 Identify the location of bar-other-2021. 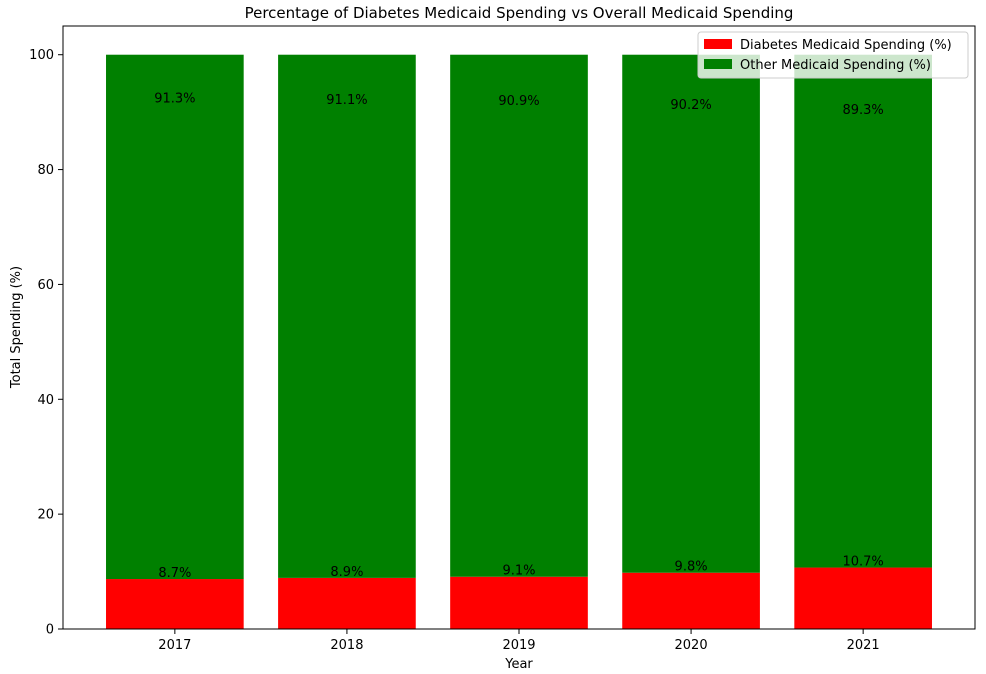
(863, 311).